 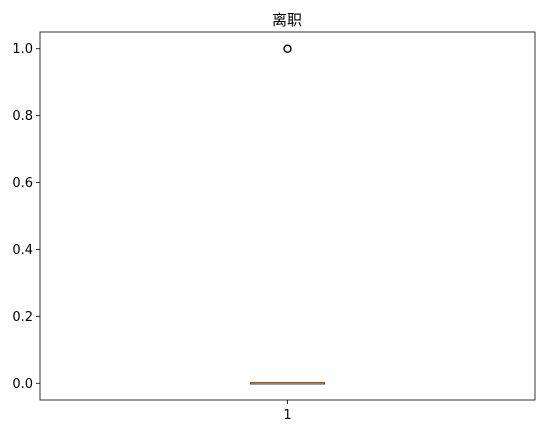 What do you see at coordinates (26, 217) in the screenshot?
I see `y-axis: 0.0 0.2 0.4 0.6 0.8 1.0` at bounding box center [26, 217].